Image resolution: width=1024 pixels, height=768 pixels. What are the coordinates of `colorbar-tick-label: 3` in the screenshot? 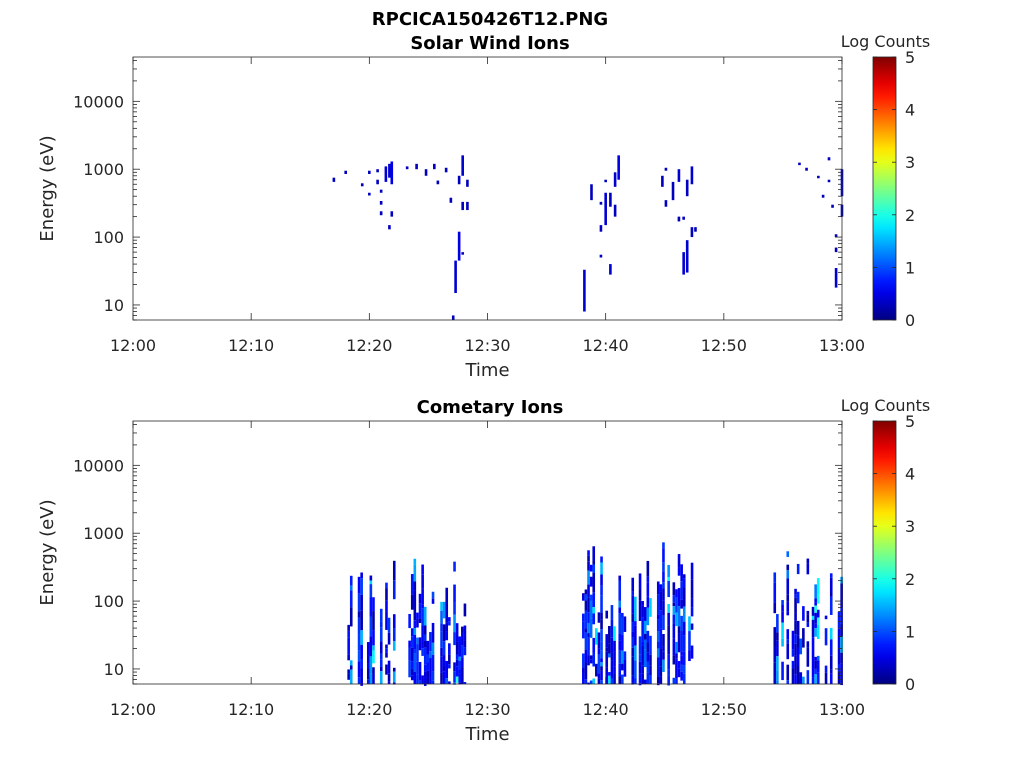 It's located at (910, 526).